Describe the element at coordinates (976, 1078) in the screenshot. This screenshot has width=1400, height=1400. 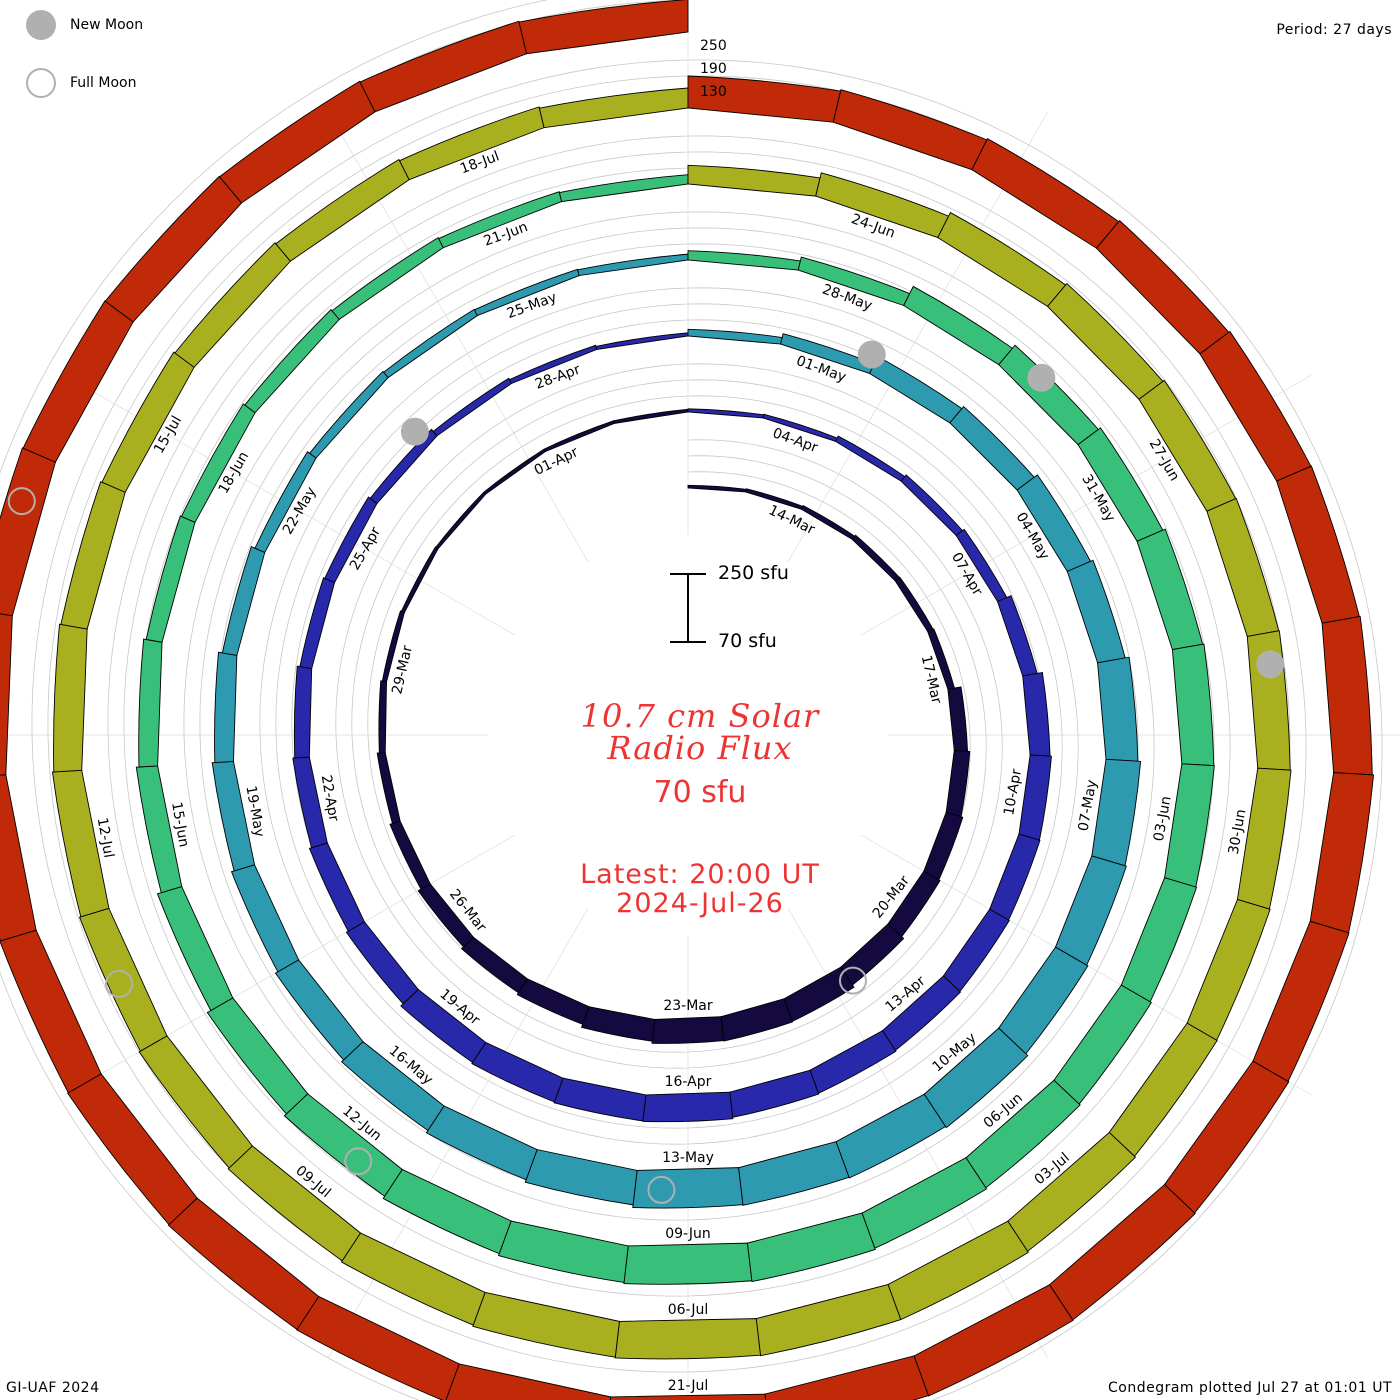
I see `bar-r3-d11` at that location.